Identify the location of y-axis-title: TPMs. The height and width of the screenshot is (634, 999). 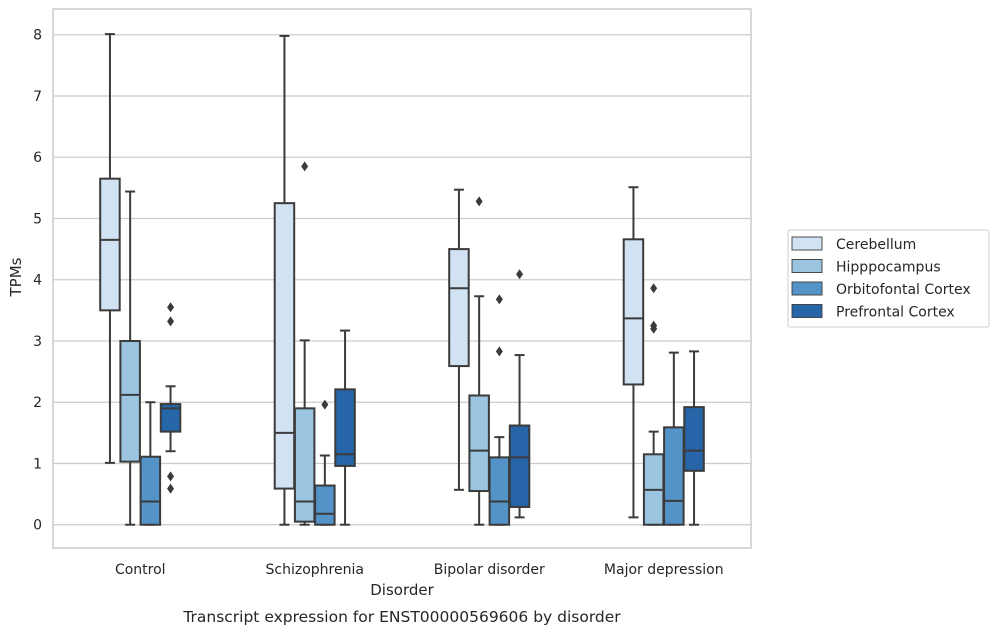
(16, 277).